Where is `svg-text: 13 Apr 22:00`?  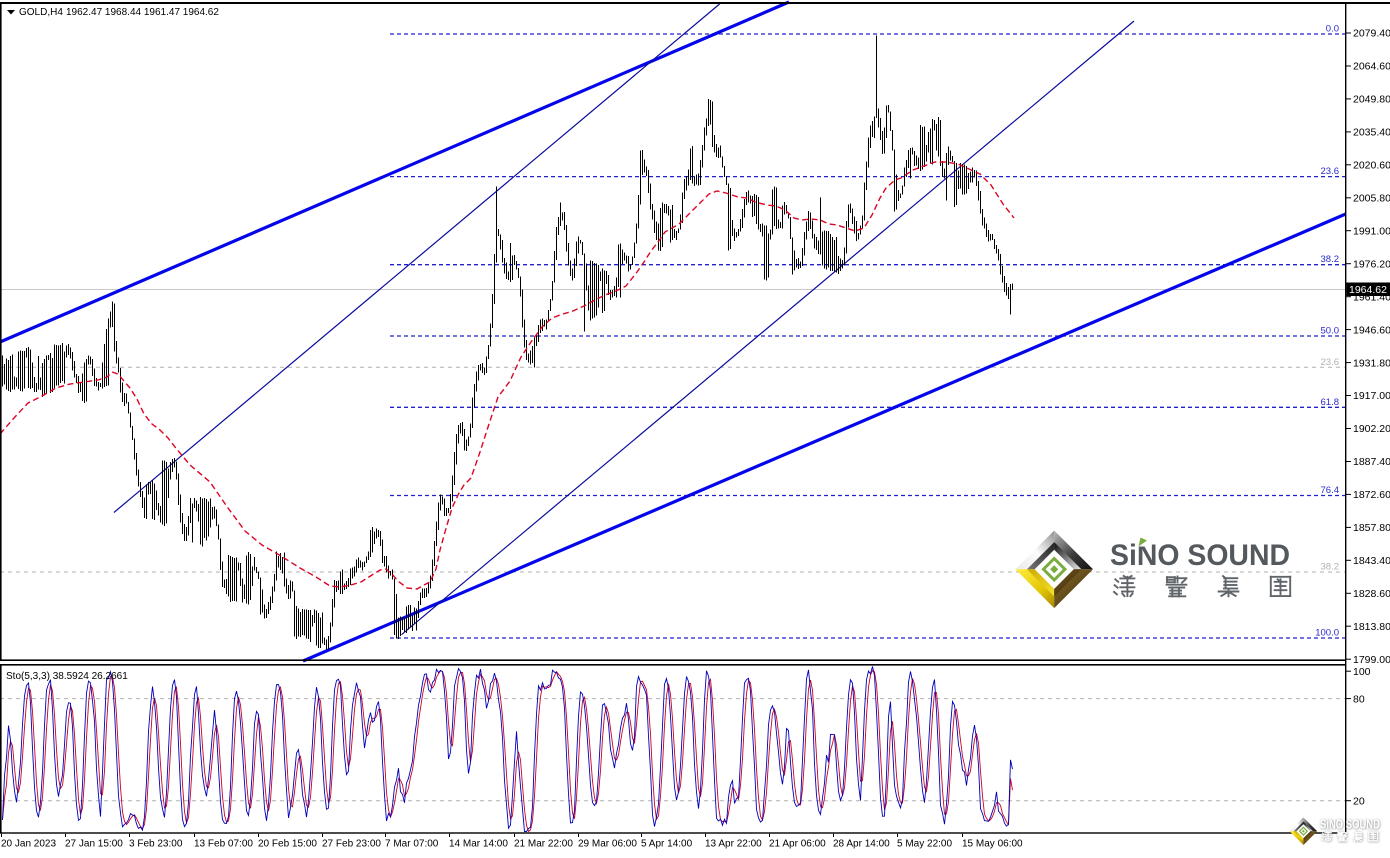 svg-text: 13 Apr 22:00 is located at coordinates (733, 844).